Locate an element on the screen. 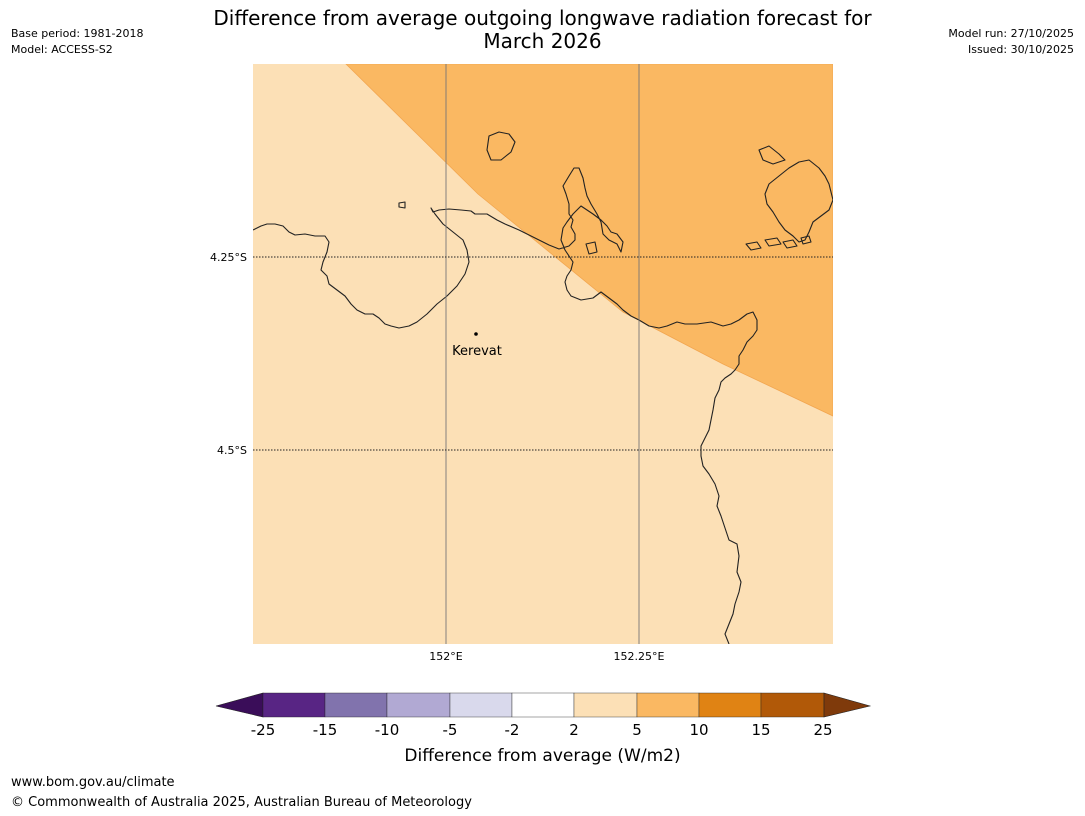 This screenshot has height=816, width=1085. issued-text: Issued: 30/10/2025 is located at coordinates (1020, 49).